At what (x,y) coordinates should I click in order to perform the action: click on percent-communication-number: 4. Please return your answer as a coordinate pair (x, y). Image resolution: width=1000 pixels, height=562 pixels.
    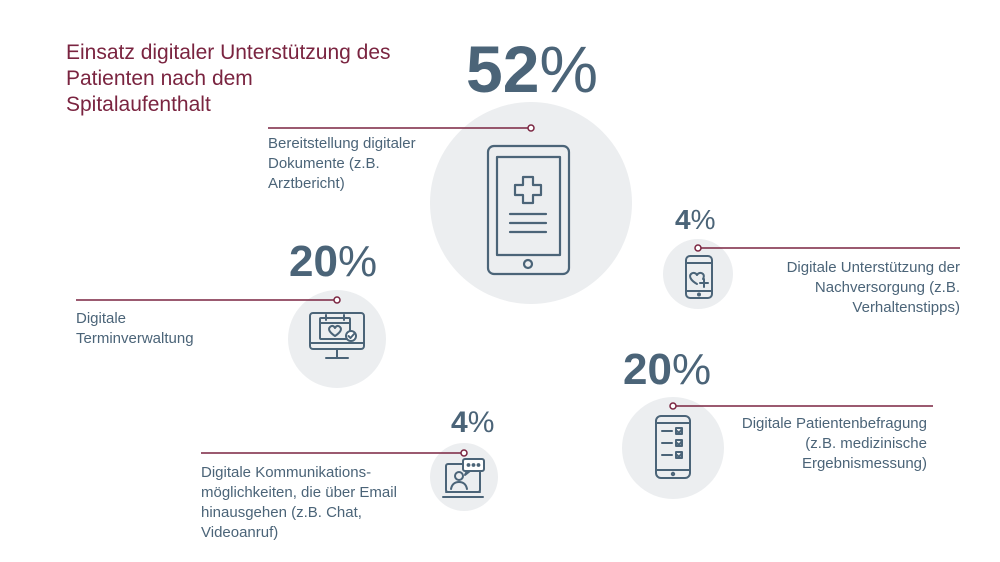
    Looking at the image, I should click on (459, 422).